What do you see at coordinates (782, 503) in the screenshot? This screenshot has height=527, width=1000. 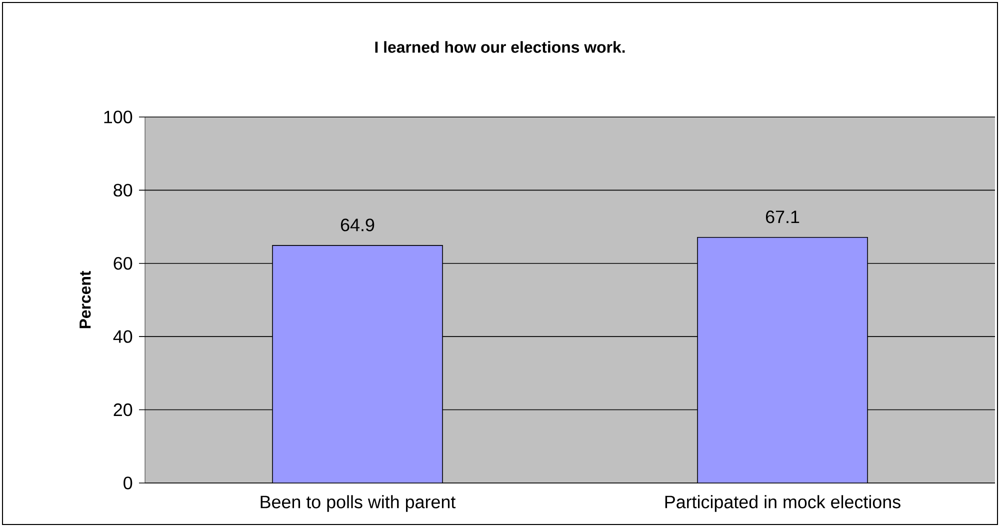 I see `x-tick-label: Participated in mock elections` at bounding box center [782, 503].